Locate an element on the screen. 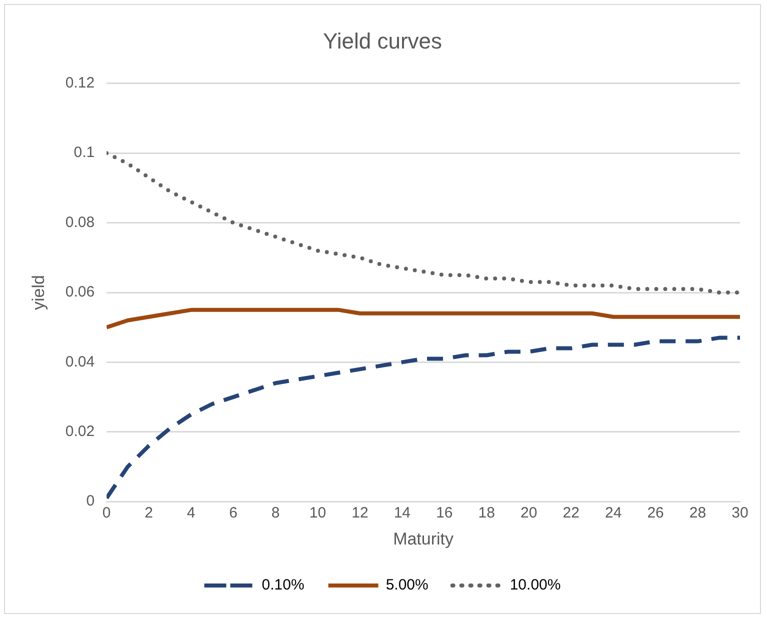  x-tick-label: 12 is located at coordinates (360, 513).